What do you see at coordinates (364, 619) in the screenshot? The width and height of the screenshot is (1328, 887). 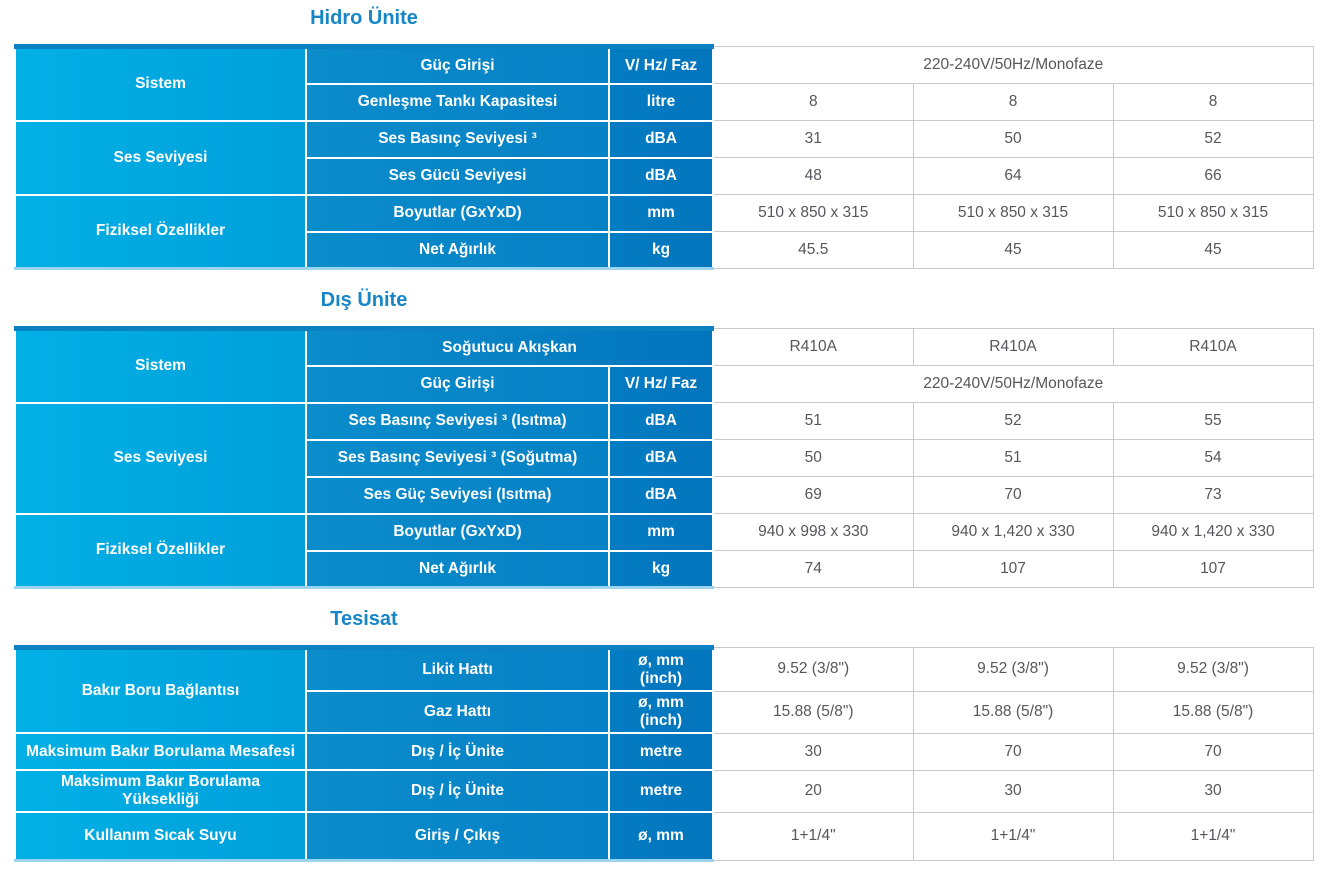 I see `section-title-tesisat: Tesisat` at bounding box center [364, 619].